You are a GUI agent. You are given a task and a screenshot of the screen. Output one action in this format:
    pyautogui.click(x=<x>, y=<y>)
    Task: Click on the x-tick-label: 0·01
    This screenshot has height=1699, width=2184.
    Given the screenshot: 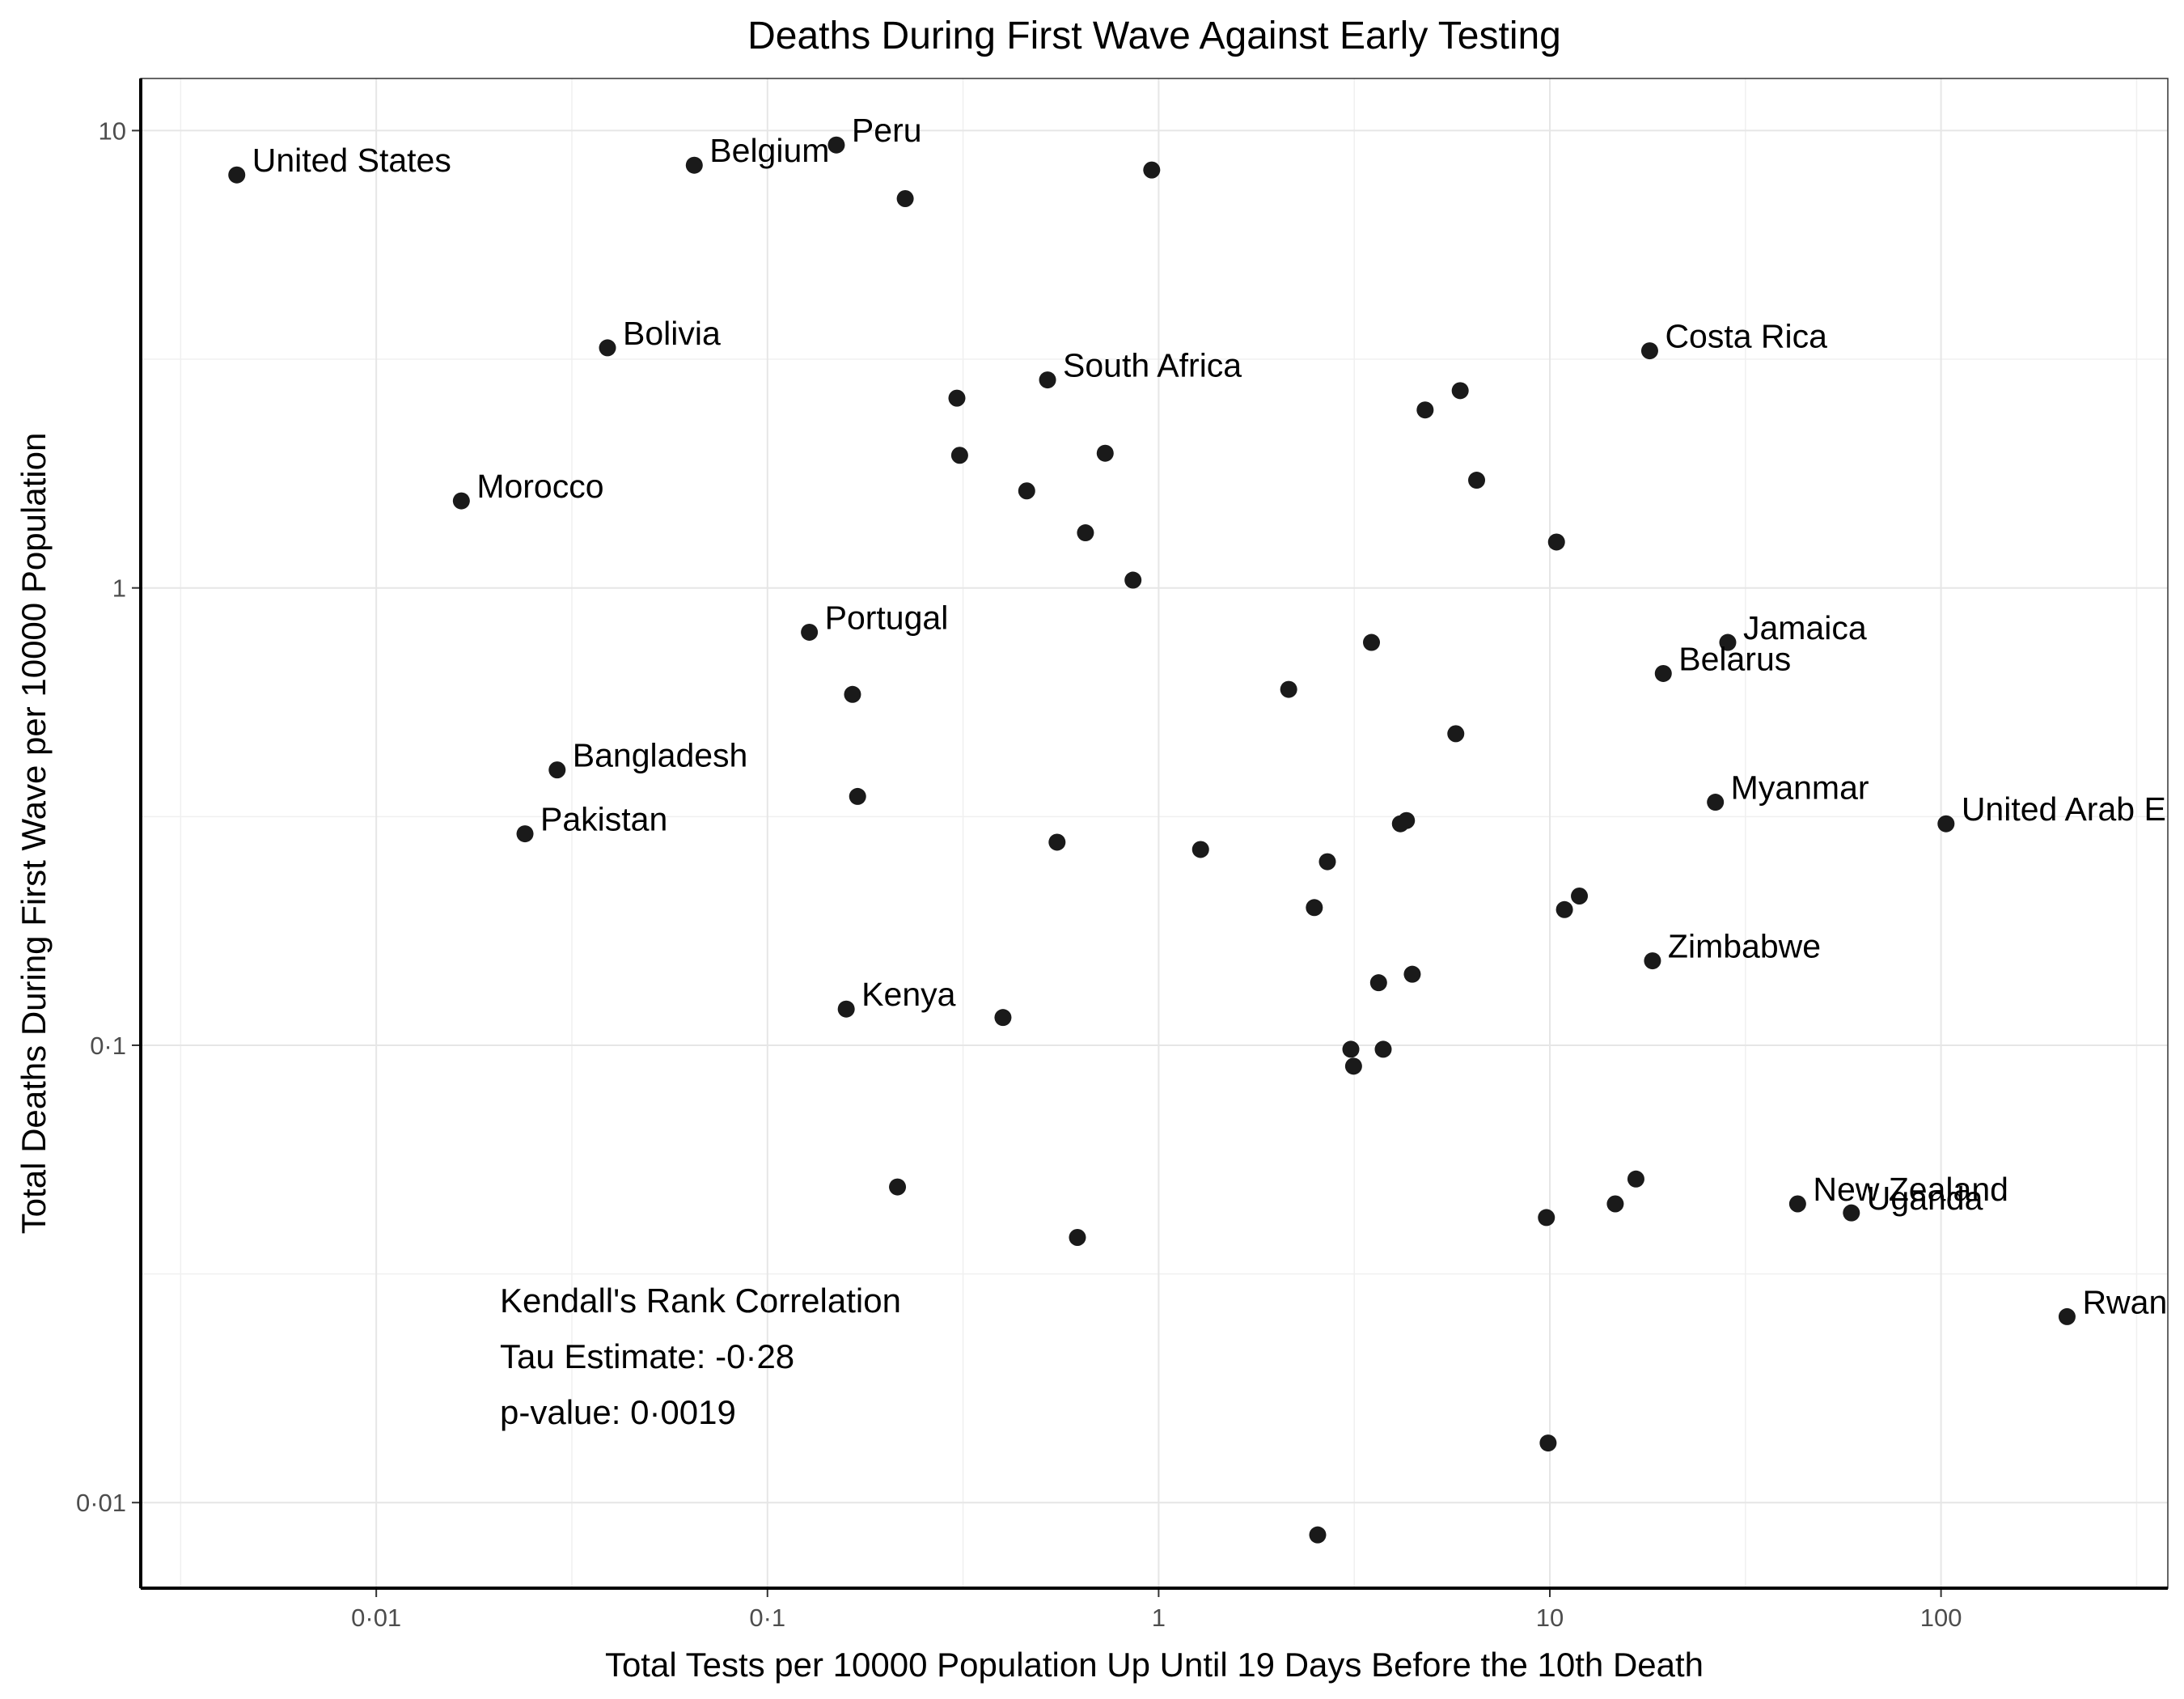 What is the action you would take?
    pyautogui.click(x=376, y=1618)
    